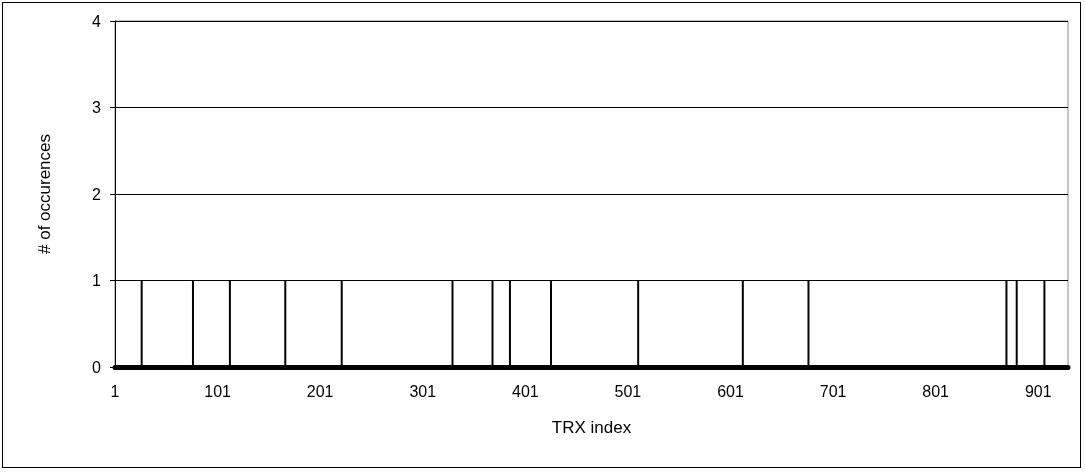  Describe the element at coordinates (218, 391) in the screenshot. I see `x-tick-label: 101` at that location.